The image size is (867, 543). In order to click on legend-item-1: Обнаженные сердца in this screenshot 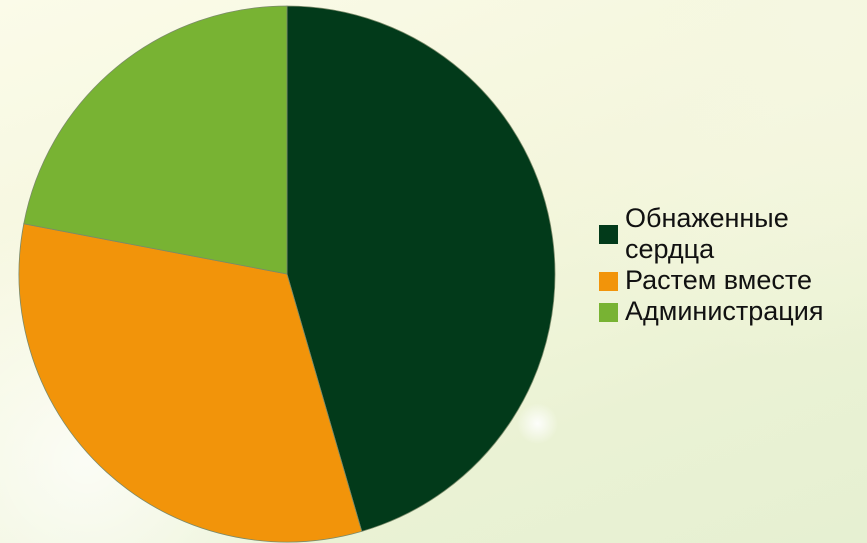, I will do `click(733, 234)`.